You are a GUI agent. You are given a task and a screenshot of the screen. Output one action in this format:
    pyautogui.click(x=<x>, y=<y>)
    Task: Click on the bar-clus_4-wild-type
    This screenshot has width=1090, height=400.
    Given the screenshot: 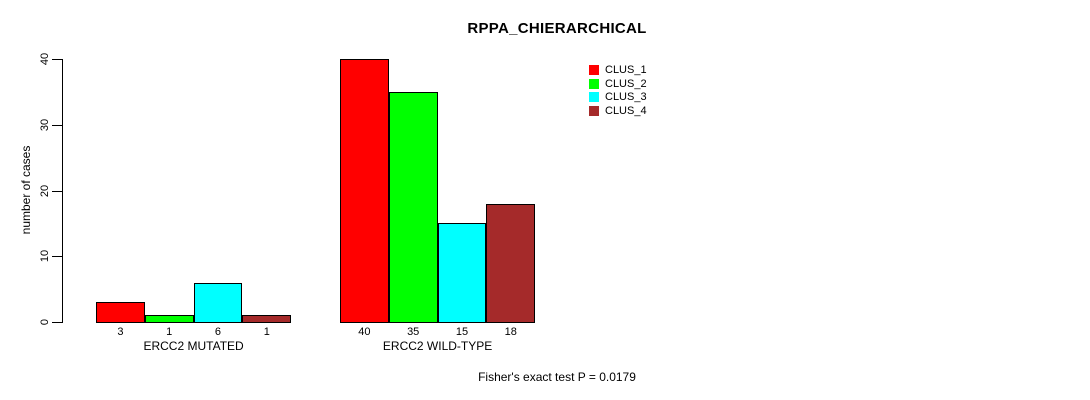 What is the action you would take?
    pyautogui.click(x=511, y=263)
    